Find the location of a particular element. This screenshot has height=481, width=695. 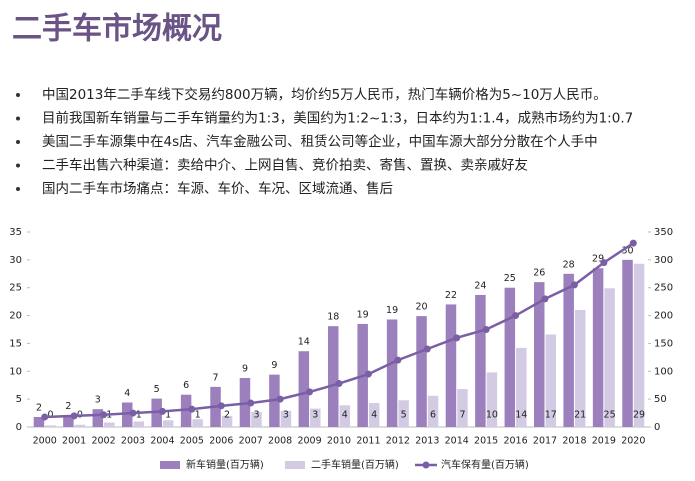

legend-marker is located at coordinates (426, 465).